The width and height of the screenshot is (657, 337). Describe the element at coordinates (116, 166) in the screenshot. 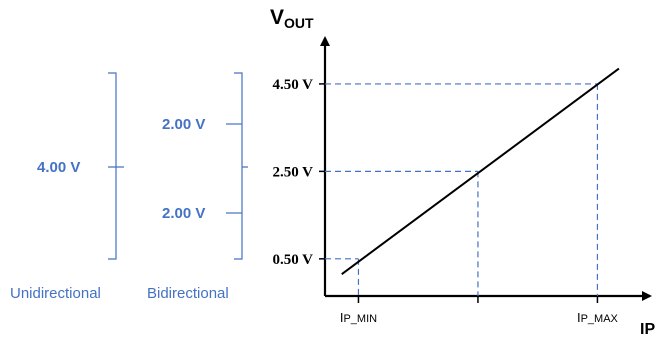

I see `unidirectional-bracket` at that location.